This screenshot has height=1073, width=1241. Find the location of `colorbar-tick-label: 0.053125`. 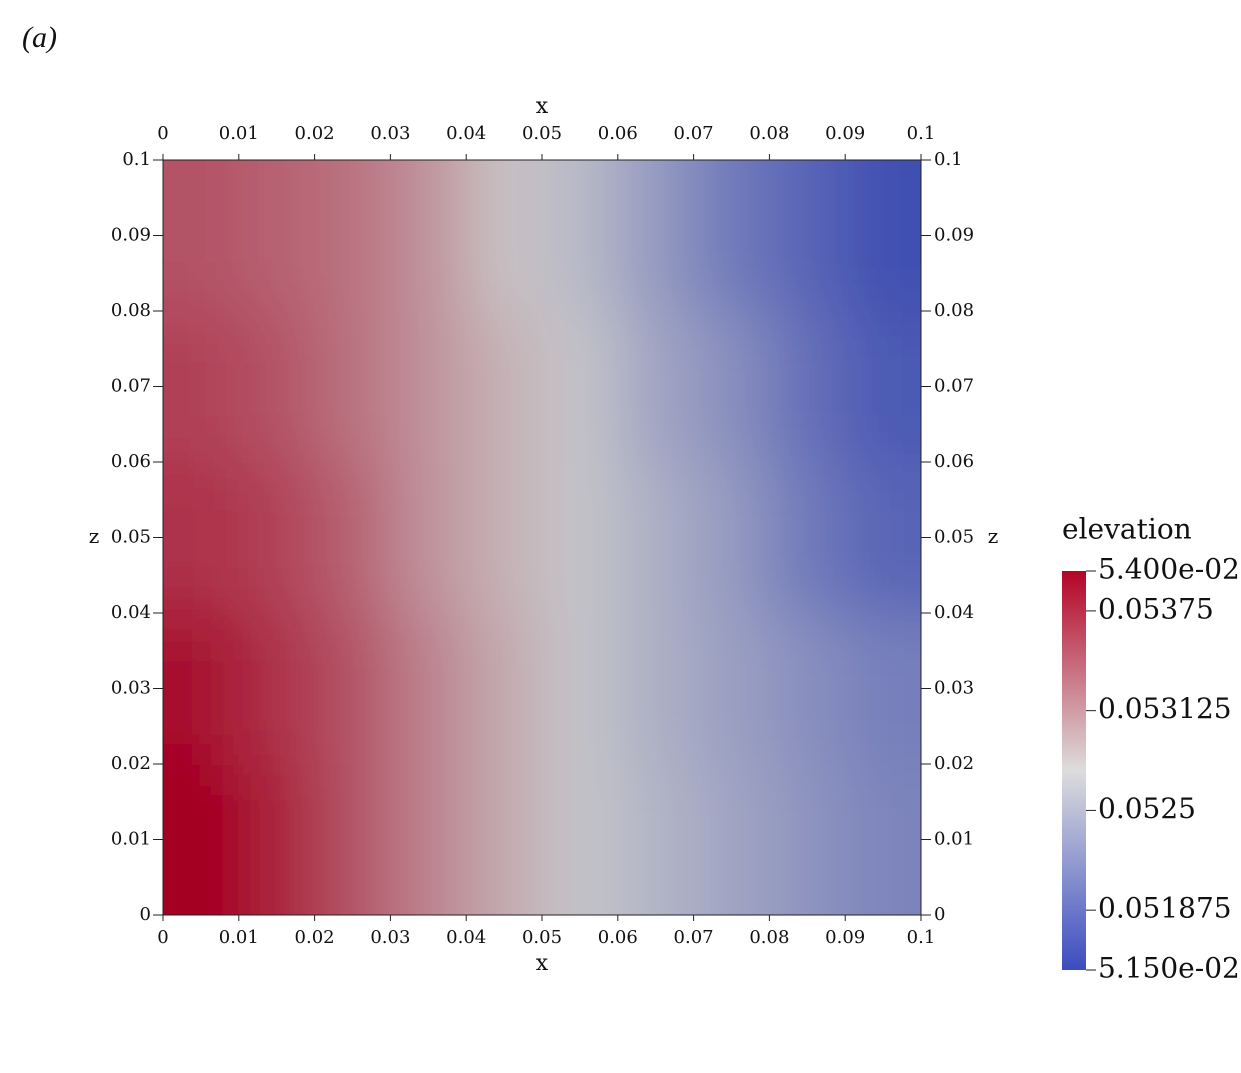

colorbar-tick-label: 0.053125 is located at coordinates (1165, 708).